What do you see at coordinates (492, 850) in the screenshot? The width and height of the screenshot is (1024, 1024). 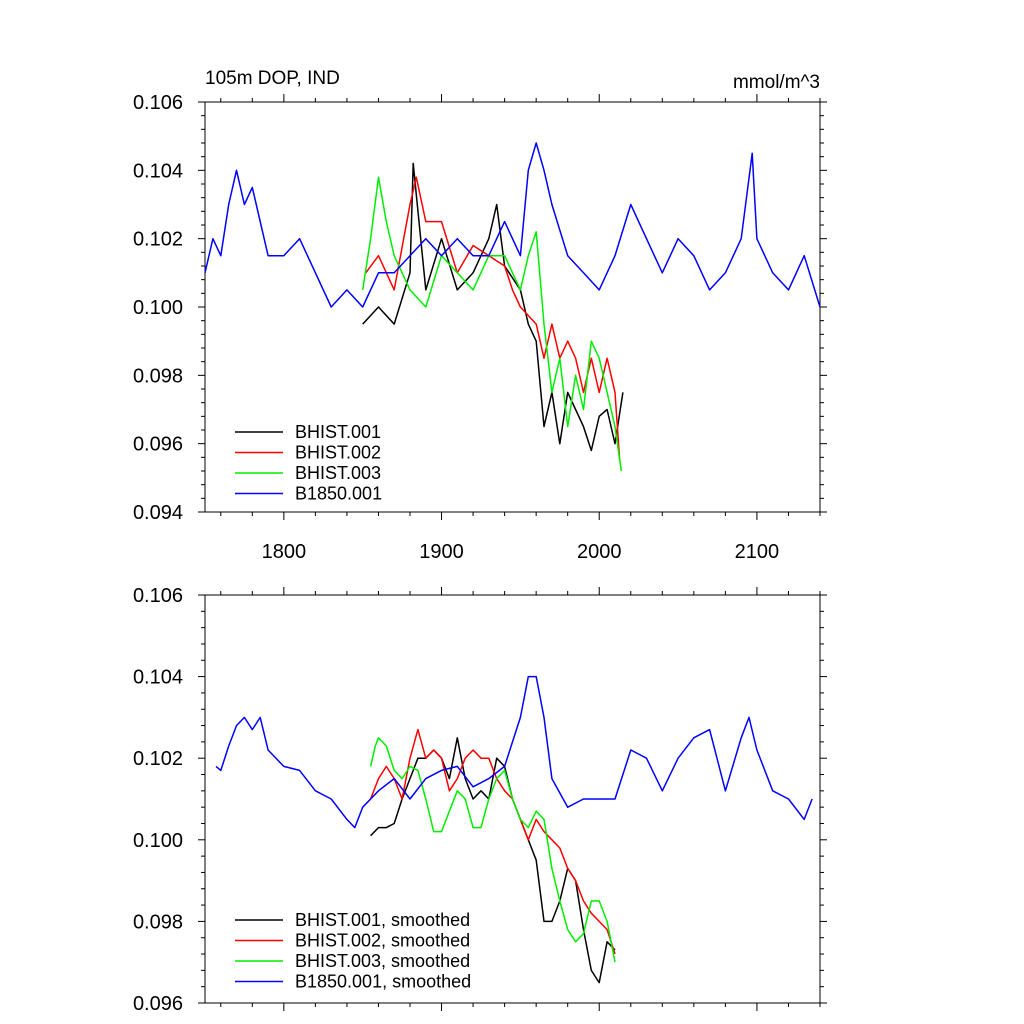 I see `series-line-bhist-003-smoothed` at bounding box center [492, 850].